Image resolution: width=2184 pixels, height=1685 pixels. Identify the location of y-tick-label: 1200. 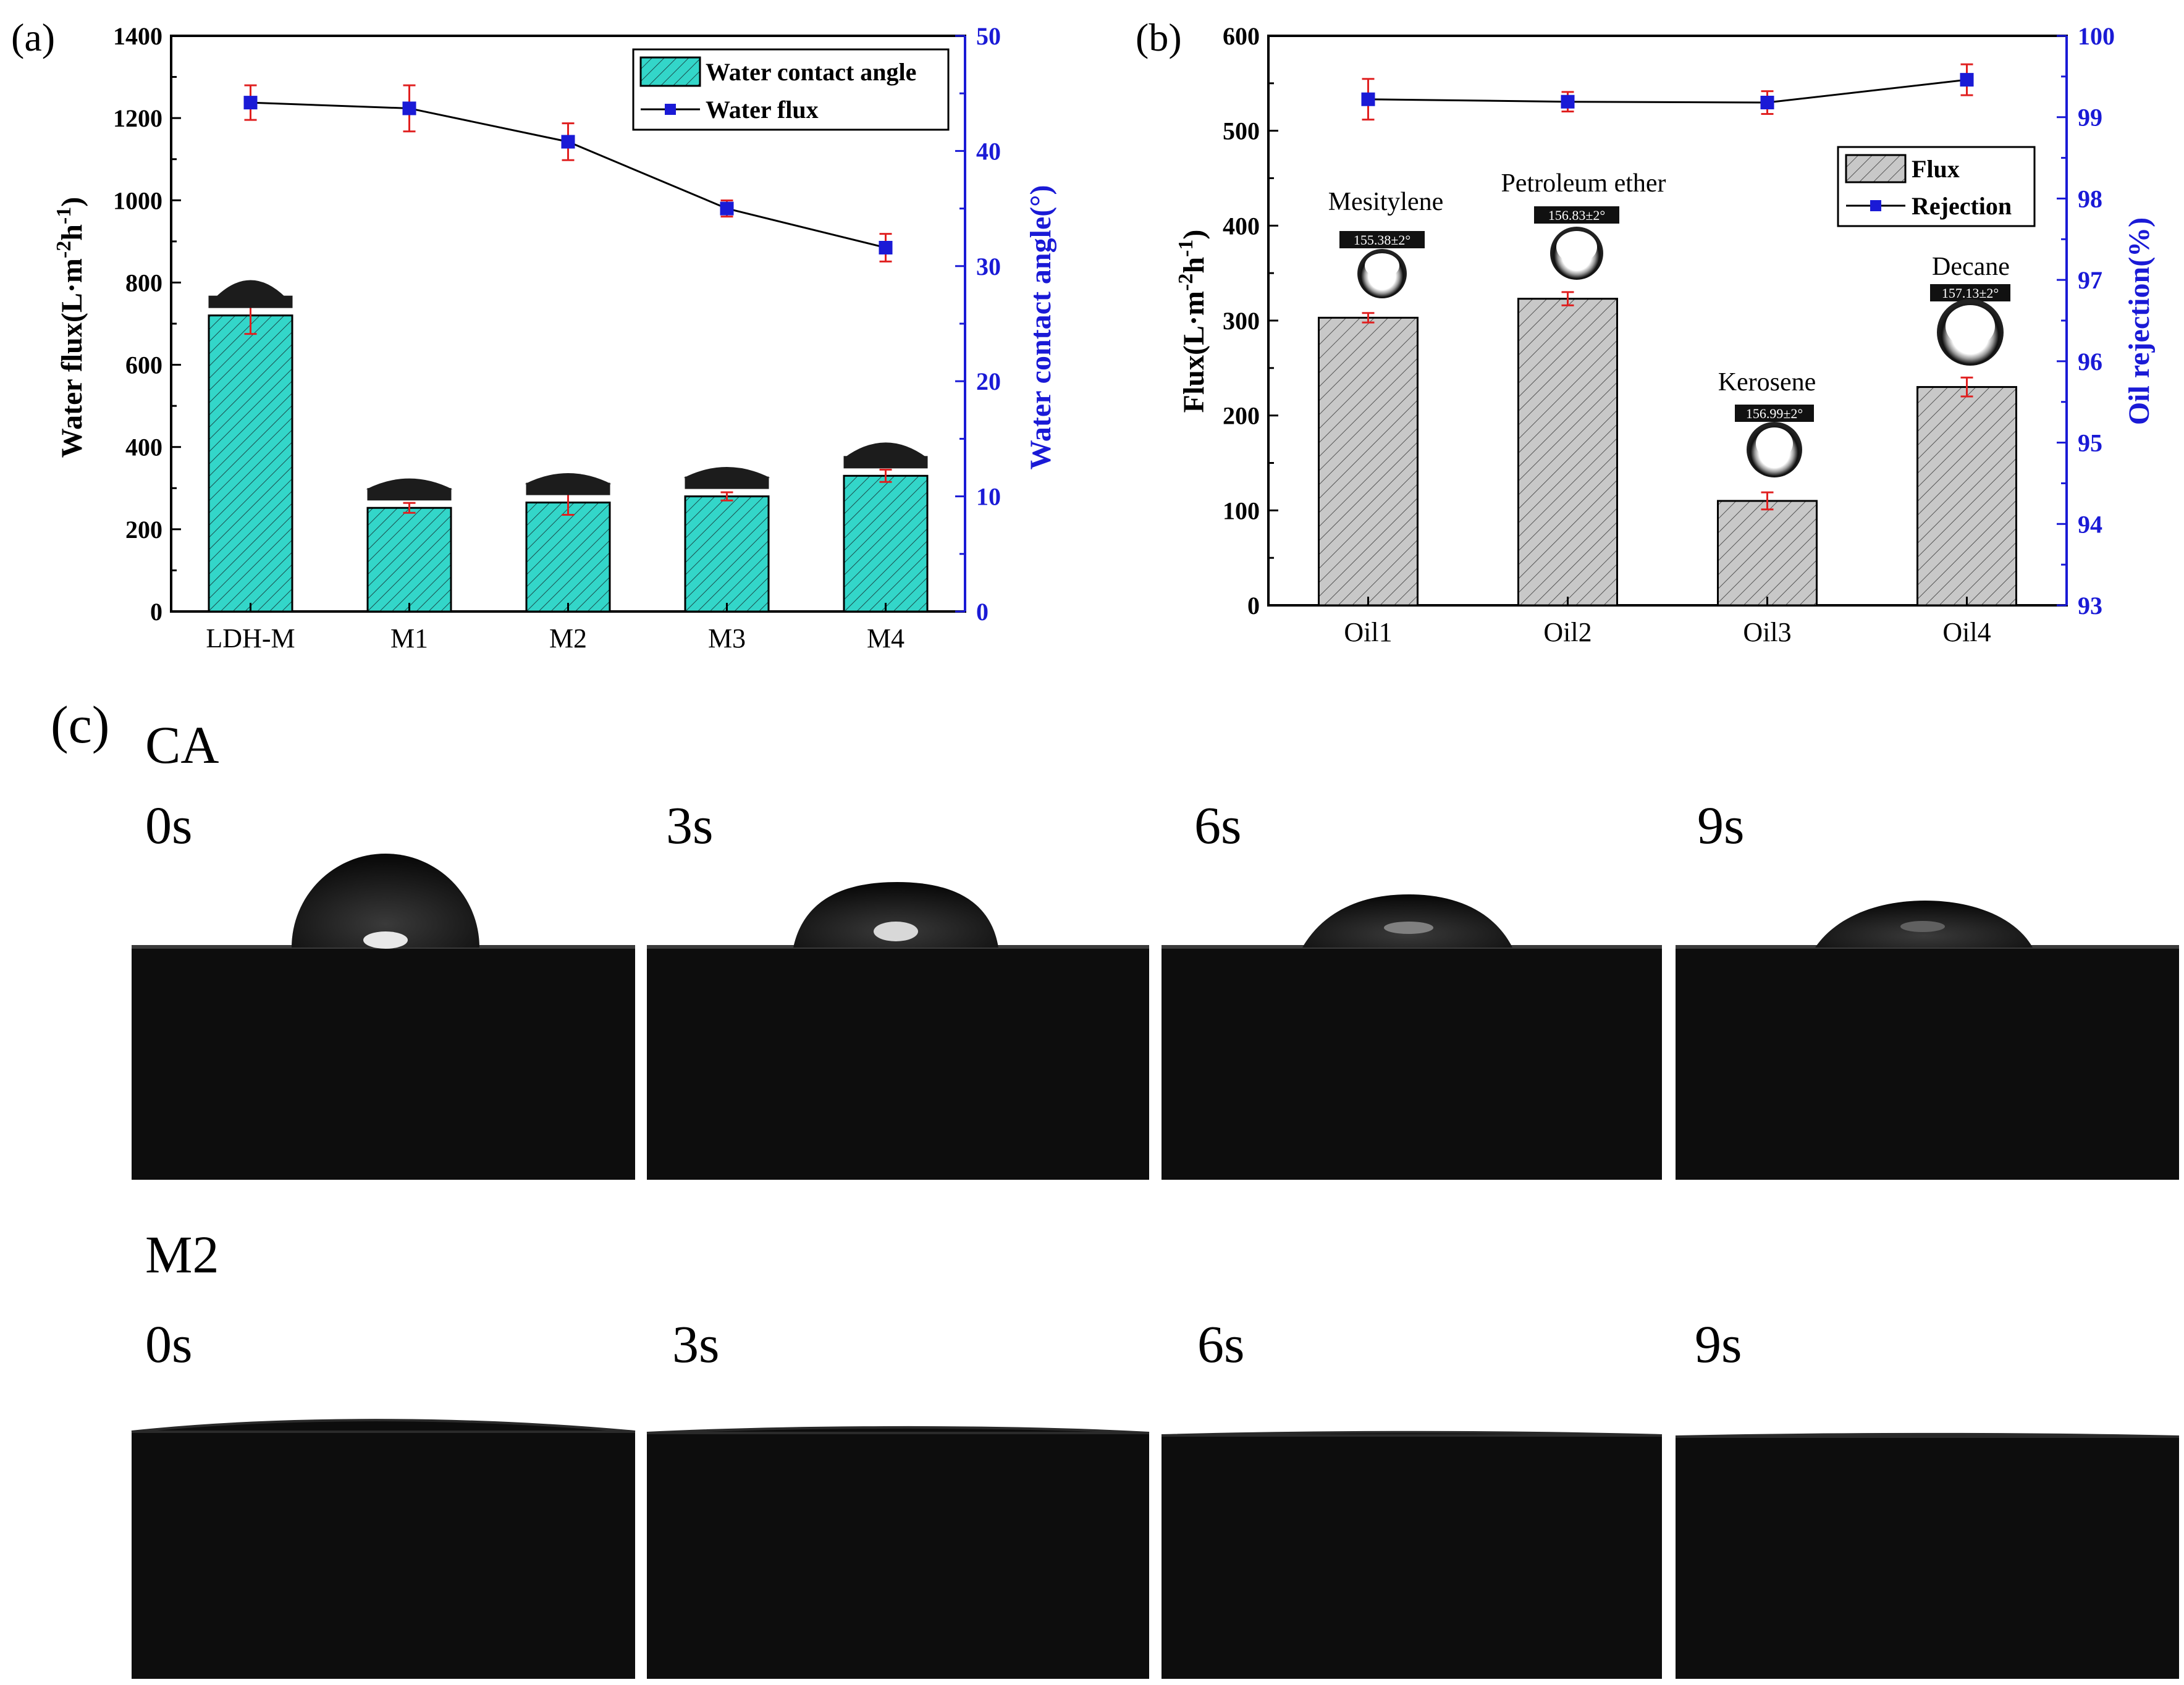
(137, 118).